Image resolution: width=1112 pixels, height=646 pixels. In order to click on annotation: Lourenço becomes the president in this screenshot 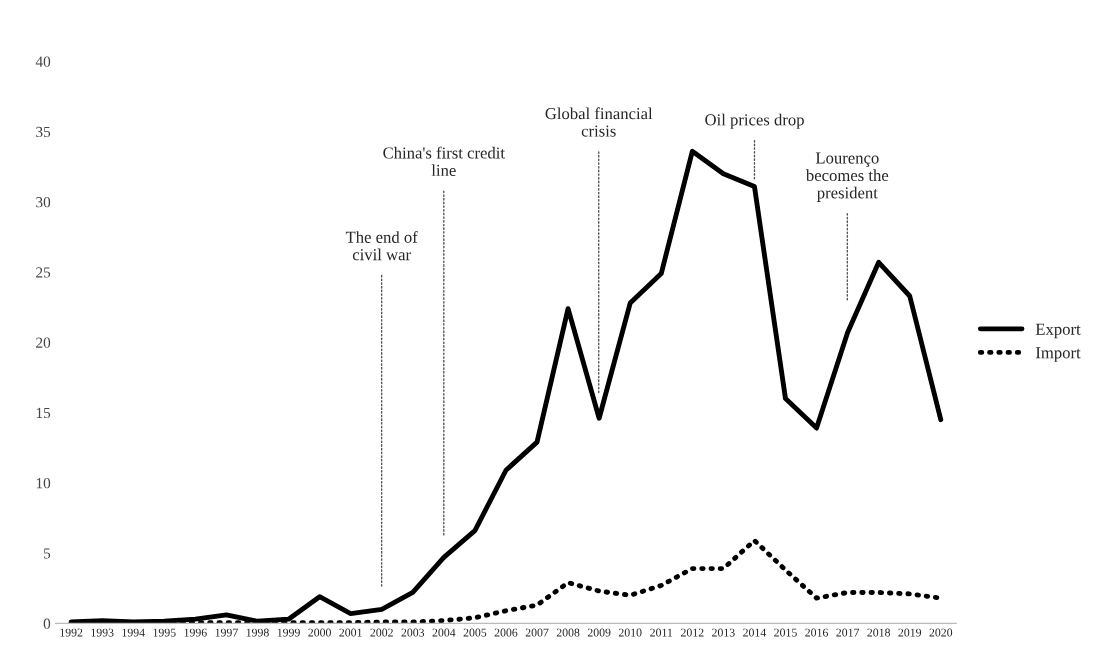, I will do `click(847, 177)`.